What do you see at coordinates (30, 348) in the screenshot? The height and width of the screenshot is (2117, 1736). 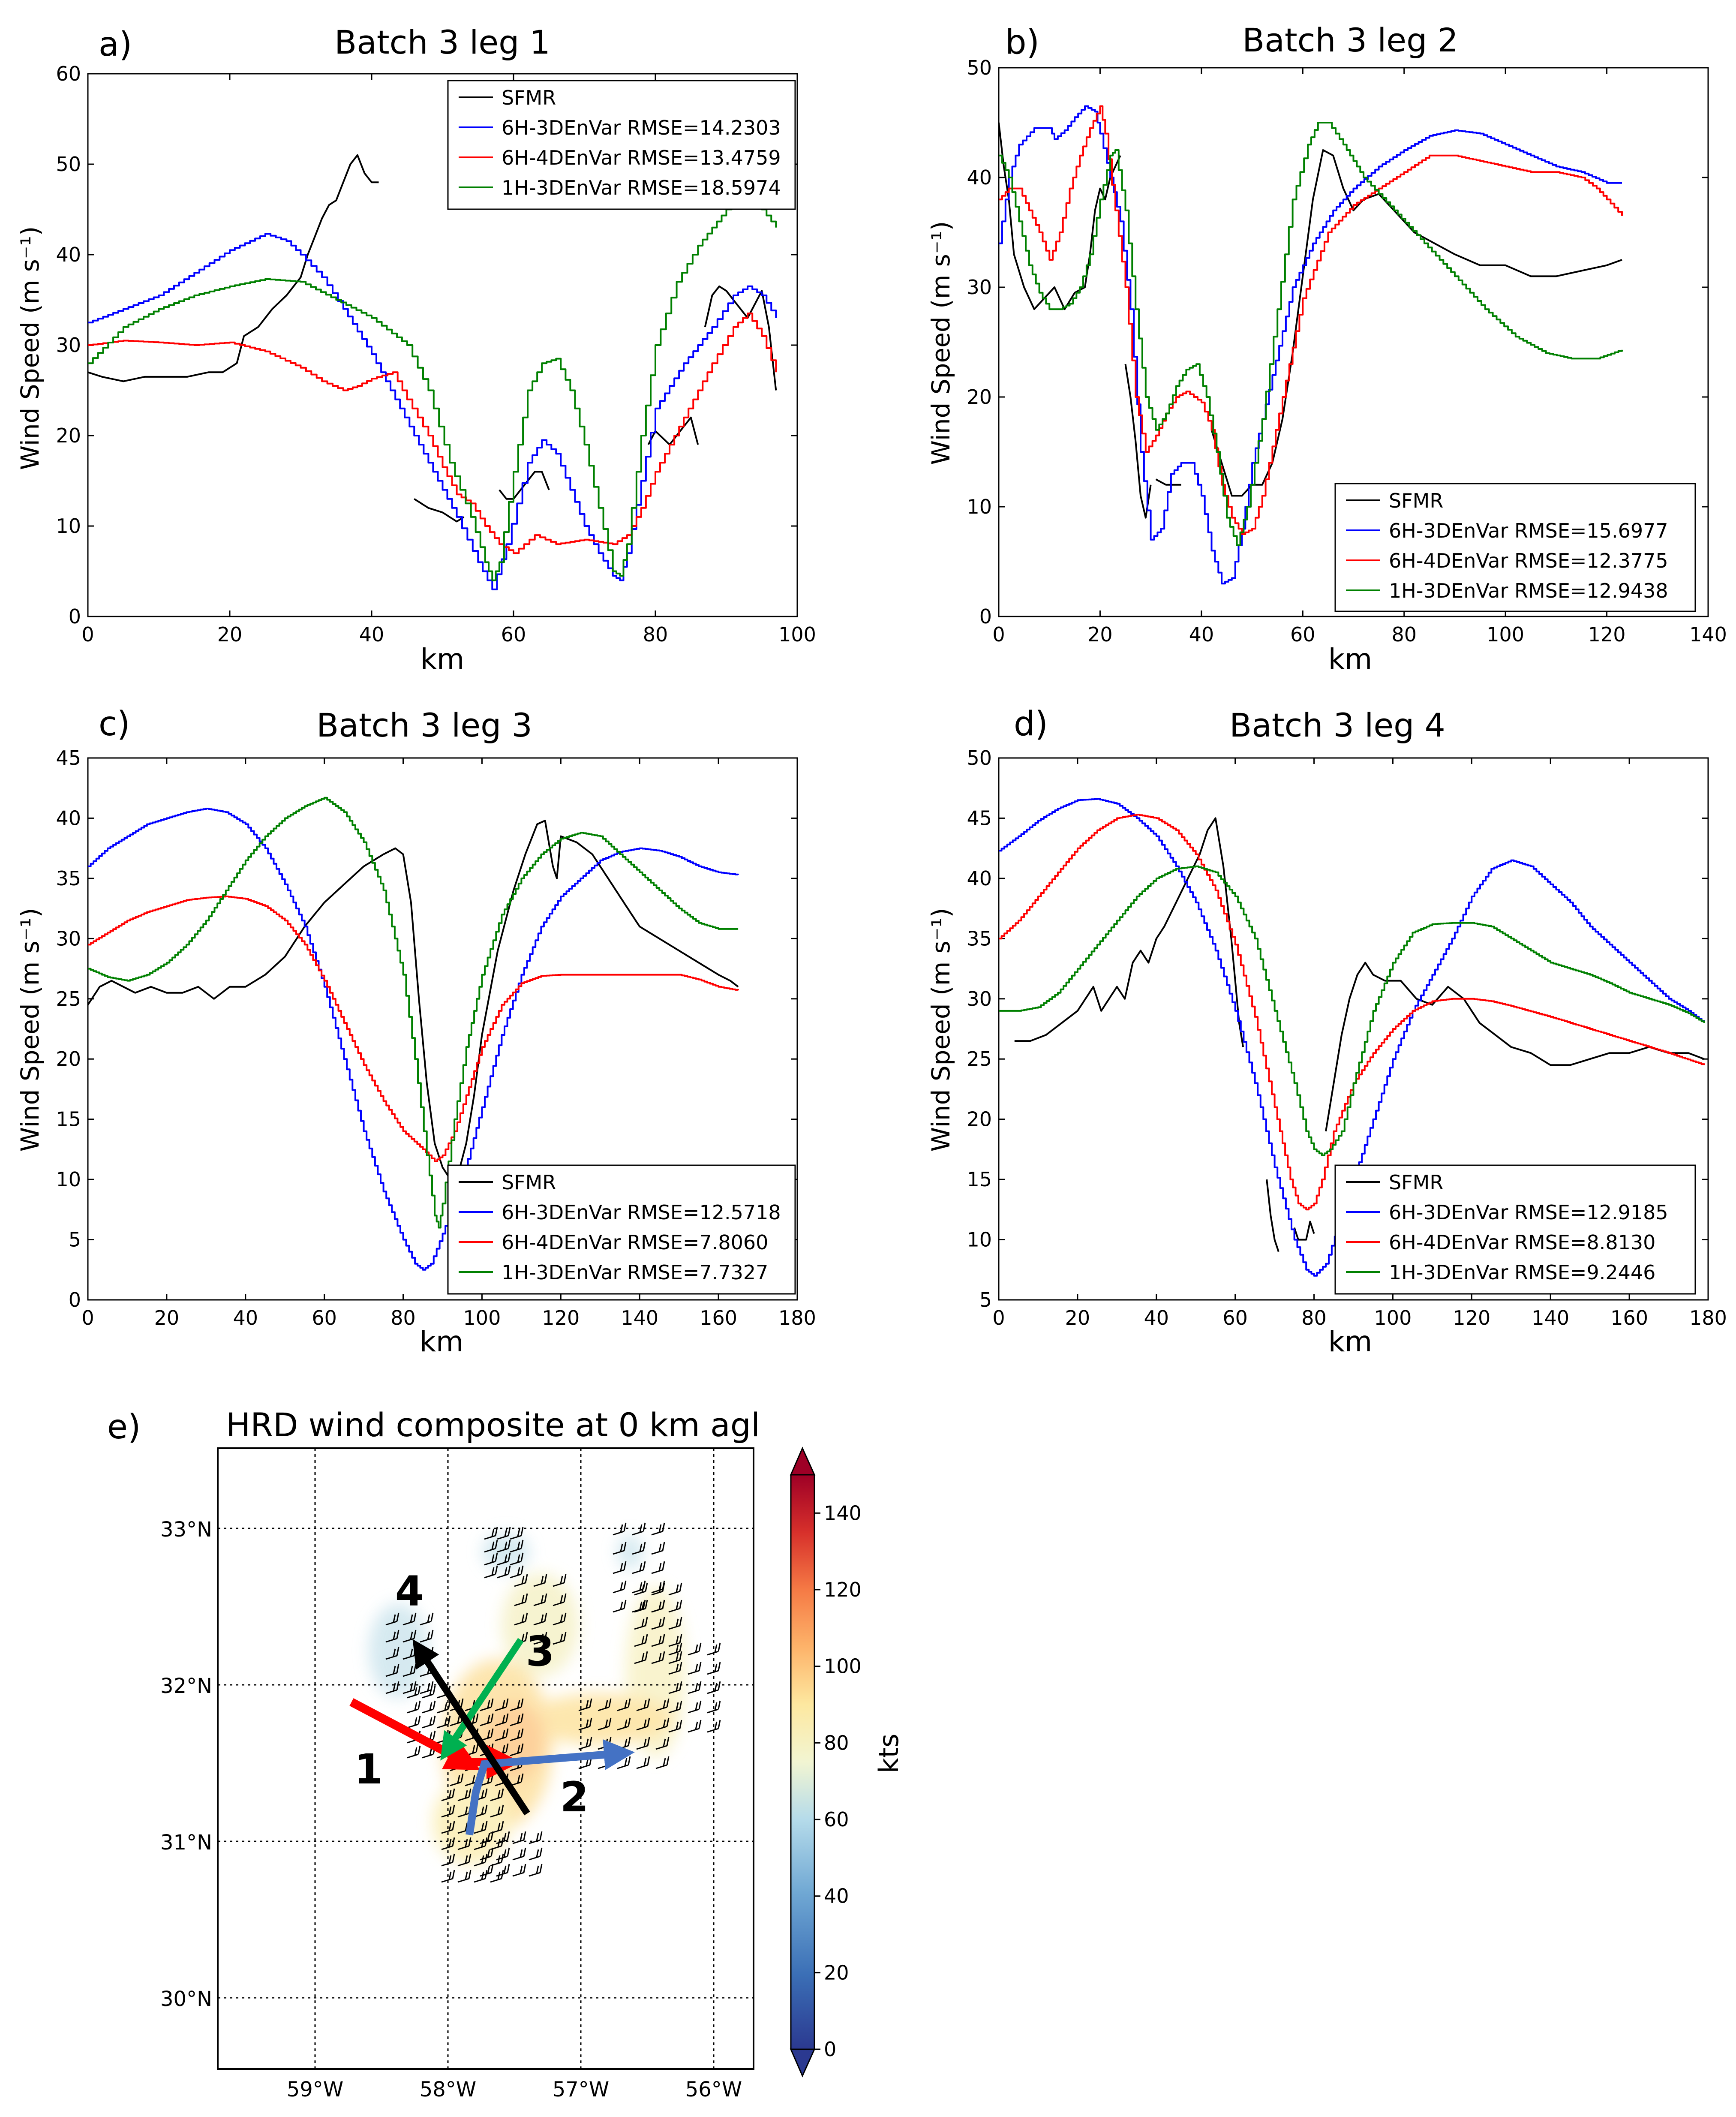 I see `panel-a-ylabel: Wind Speed (m s⁻¹)` at bounding box center [30, 348].